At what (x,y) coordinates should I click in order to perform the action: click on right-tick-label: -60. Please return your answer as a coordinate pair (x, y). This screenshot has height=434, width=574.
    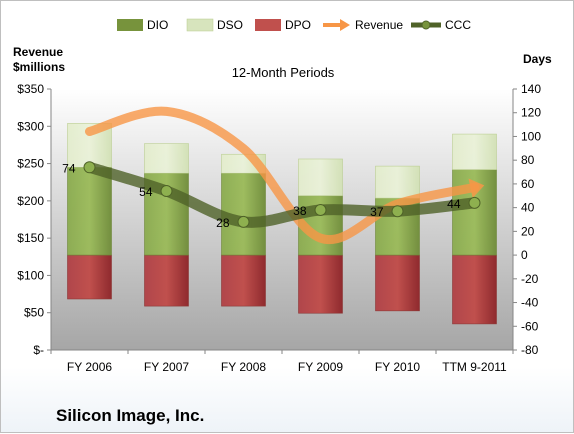
    Looking at the image, I should click on (530, 326).